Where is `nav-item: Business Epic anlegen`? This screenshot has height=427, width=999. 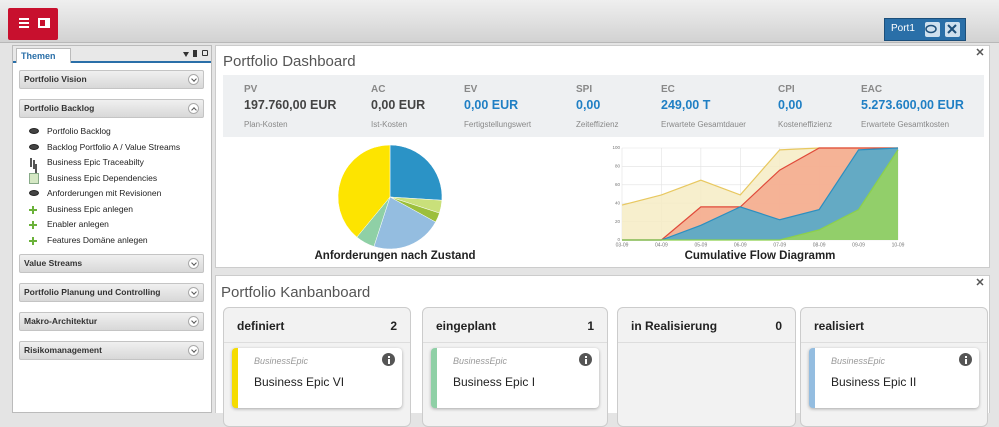
nav-item: Business Epic anlegen is located at coordinates (117, 210).